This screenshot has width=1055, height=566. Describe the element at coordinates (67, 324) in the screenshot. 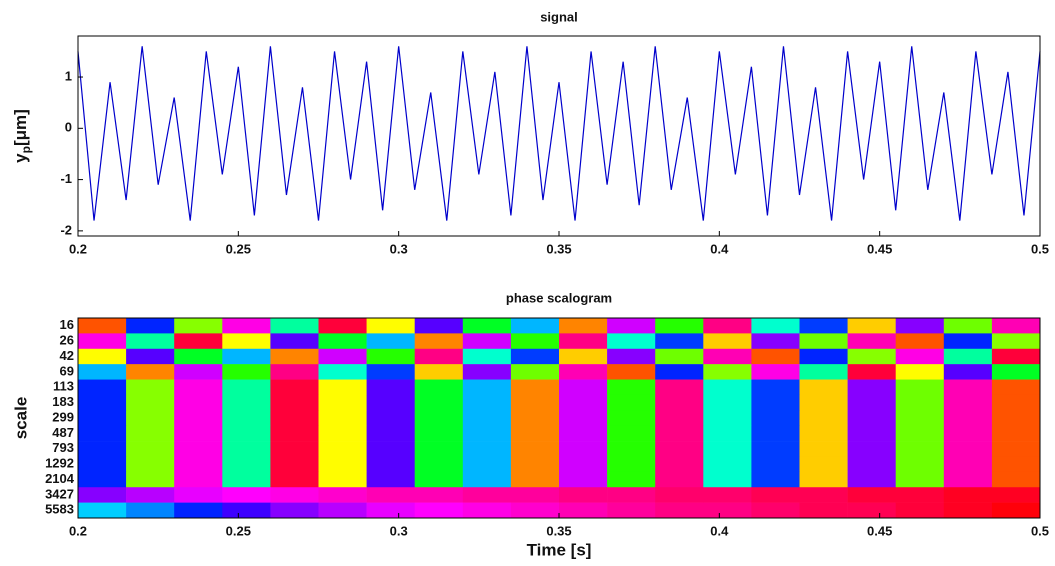

I see `y-tick-label: 16` at that location.